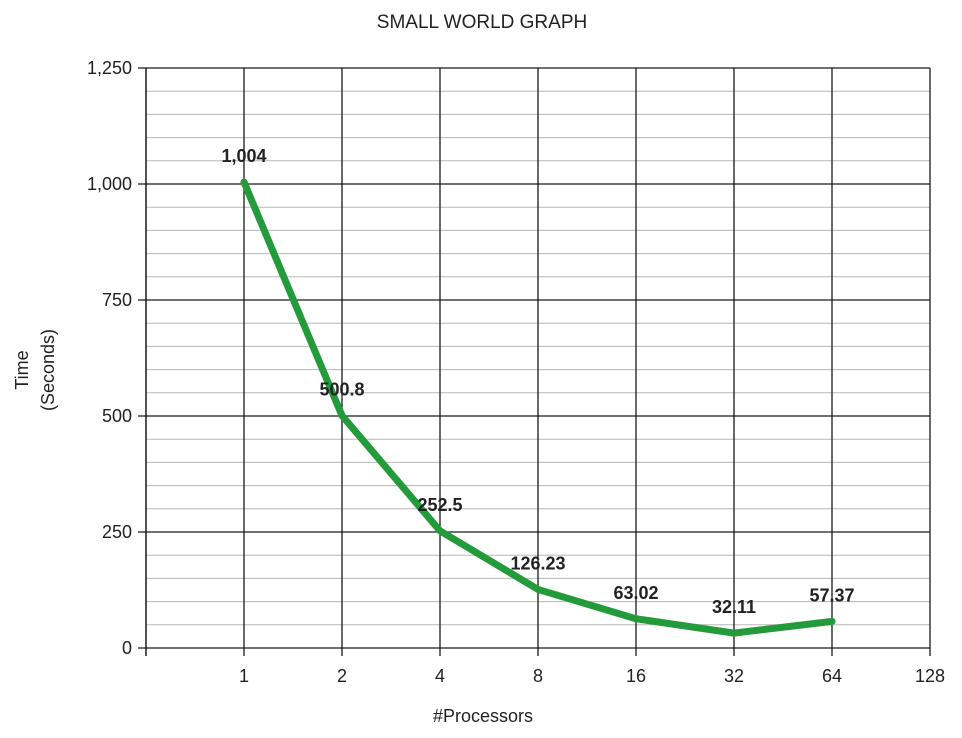 This screenshot has height=738, width=962. Describe the element at coordinates (117, 300) in the screenshot. I see `y-tick-label: 750` at that location.